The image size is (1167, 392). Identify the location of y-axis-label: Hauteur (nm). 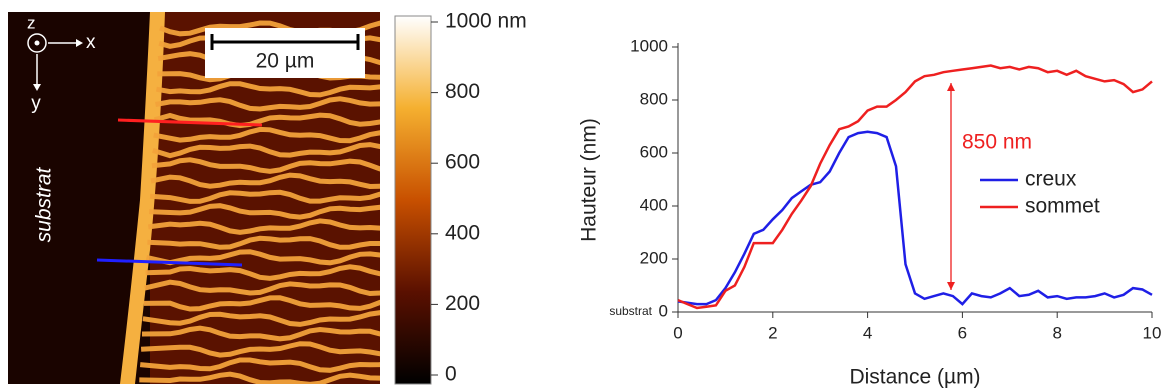
(589, 180).